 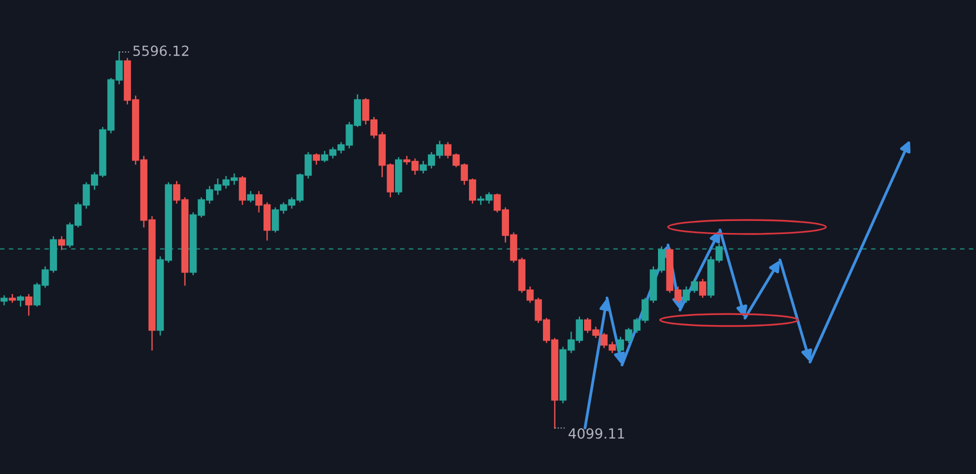 I want to click on text: 4099.11, so click(x=596, y=433).